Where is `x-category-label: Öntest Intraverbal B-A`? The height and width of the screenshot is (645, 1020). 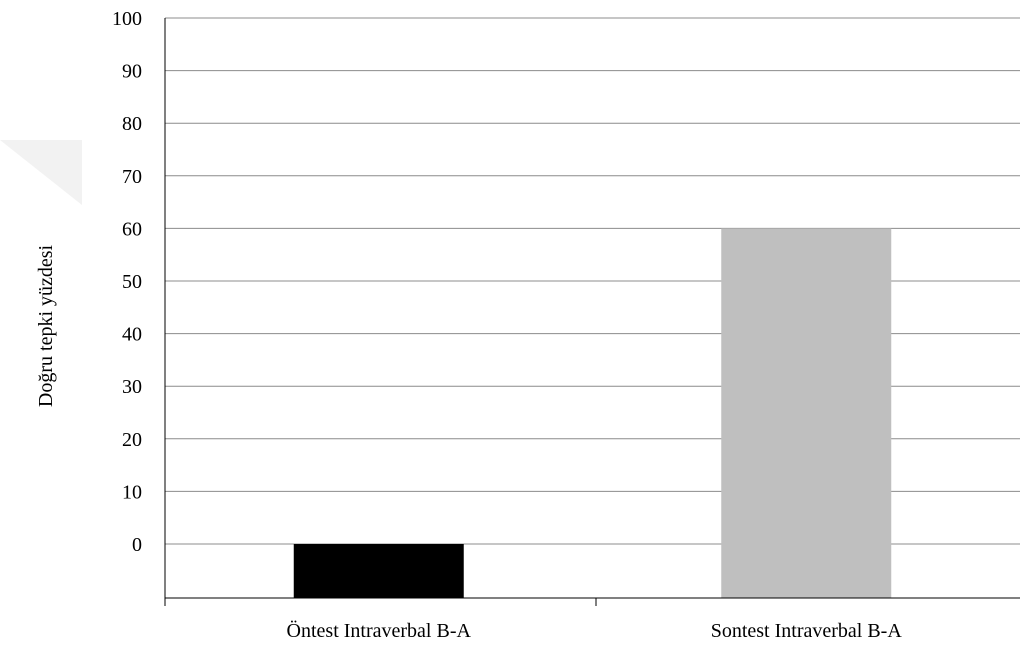
x-category-label: Öntest Intraverbal B-A is located at coordinates (379, 630).